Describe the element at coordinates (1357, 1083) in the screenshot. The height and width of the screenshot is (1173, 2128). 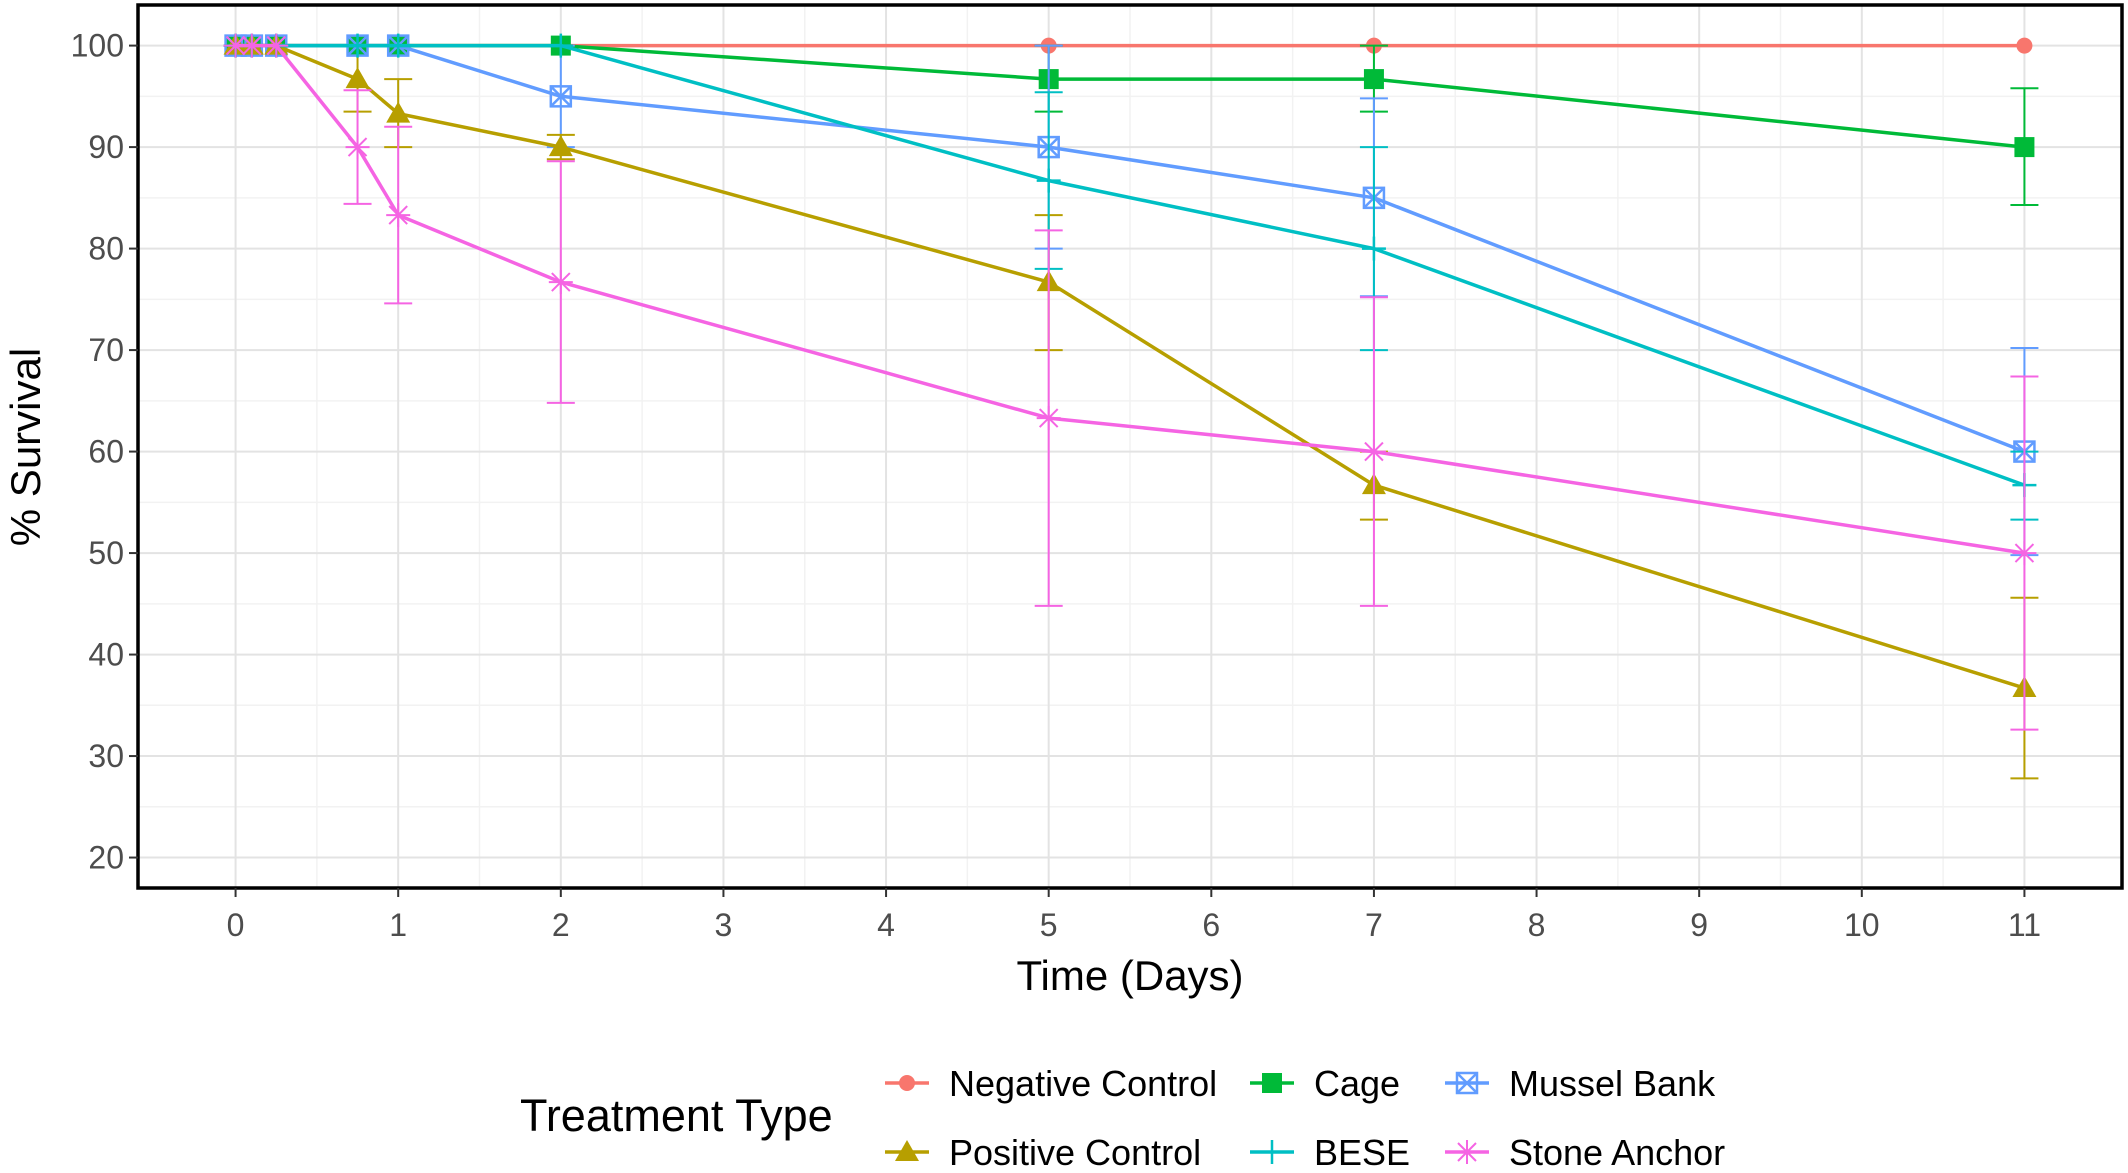
I see `legend-label: Cage` at that location.